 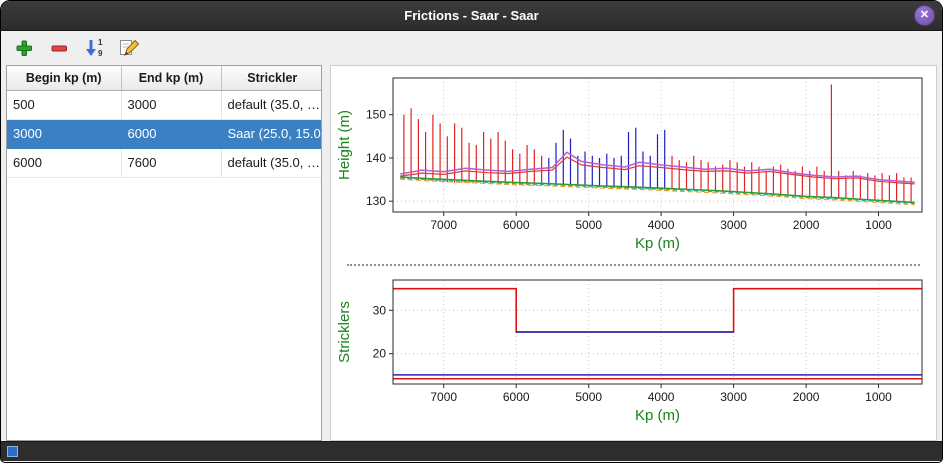 I want to click on titlebar: Frictions - Saar - Saar ✕, so click(x=471, y=16).